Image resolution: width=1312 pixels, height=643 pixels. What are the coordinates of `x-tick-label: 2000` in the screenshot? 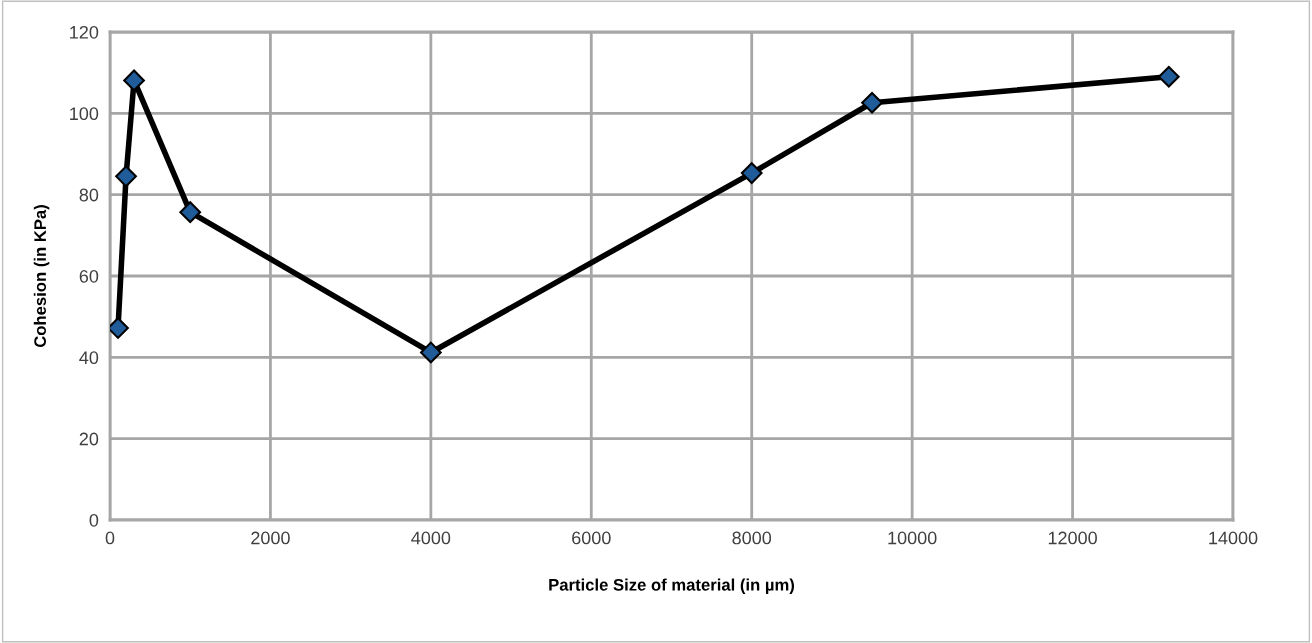 It's located at (270, 538).